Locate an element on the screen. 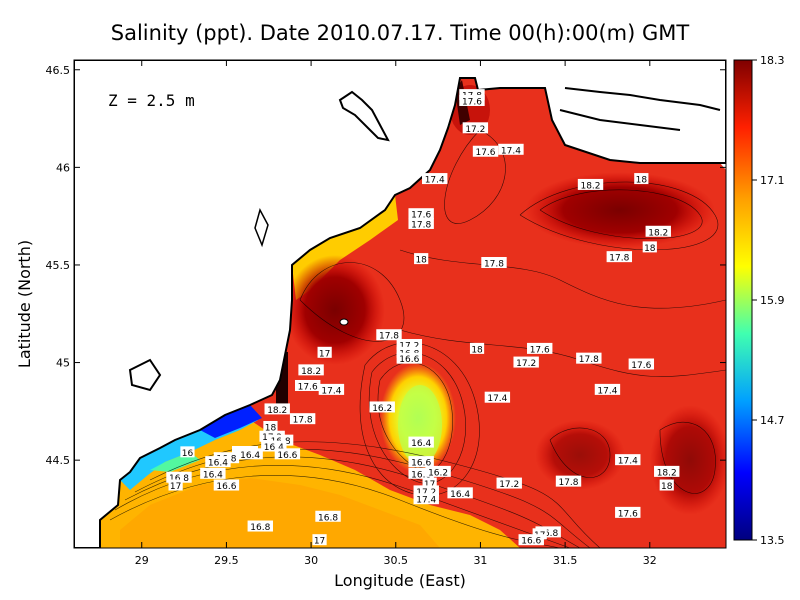 The image size is (800, 600). x-tick-label: 32 is located at coordinates (650, 560).